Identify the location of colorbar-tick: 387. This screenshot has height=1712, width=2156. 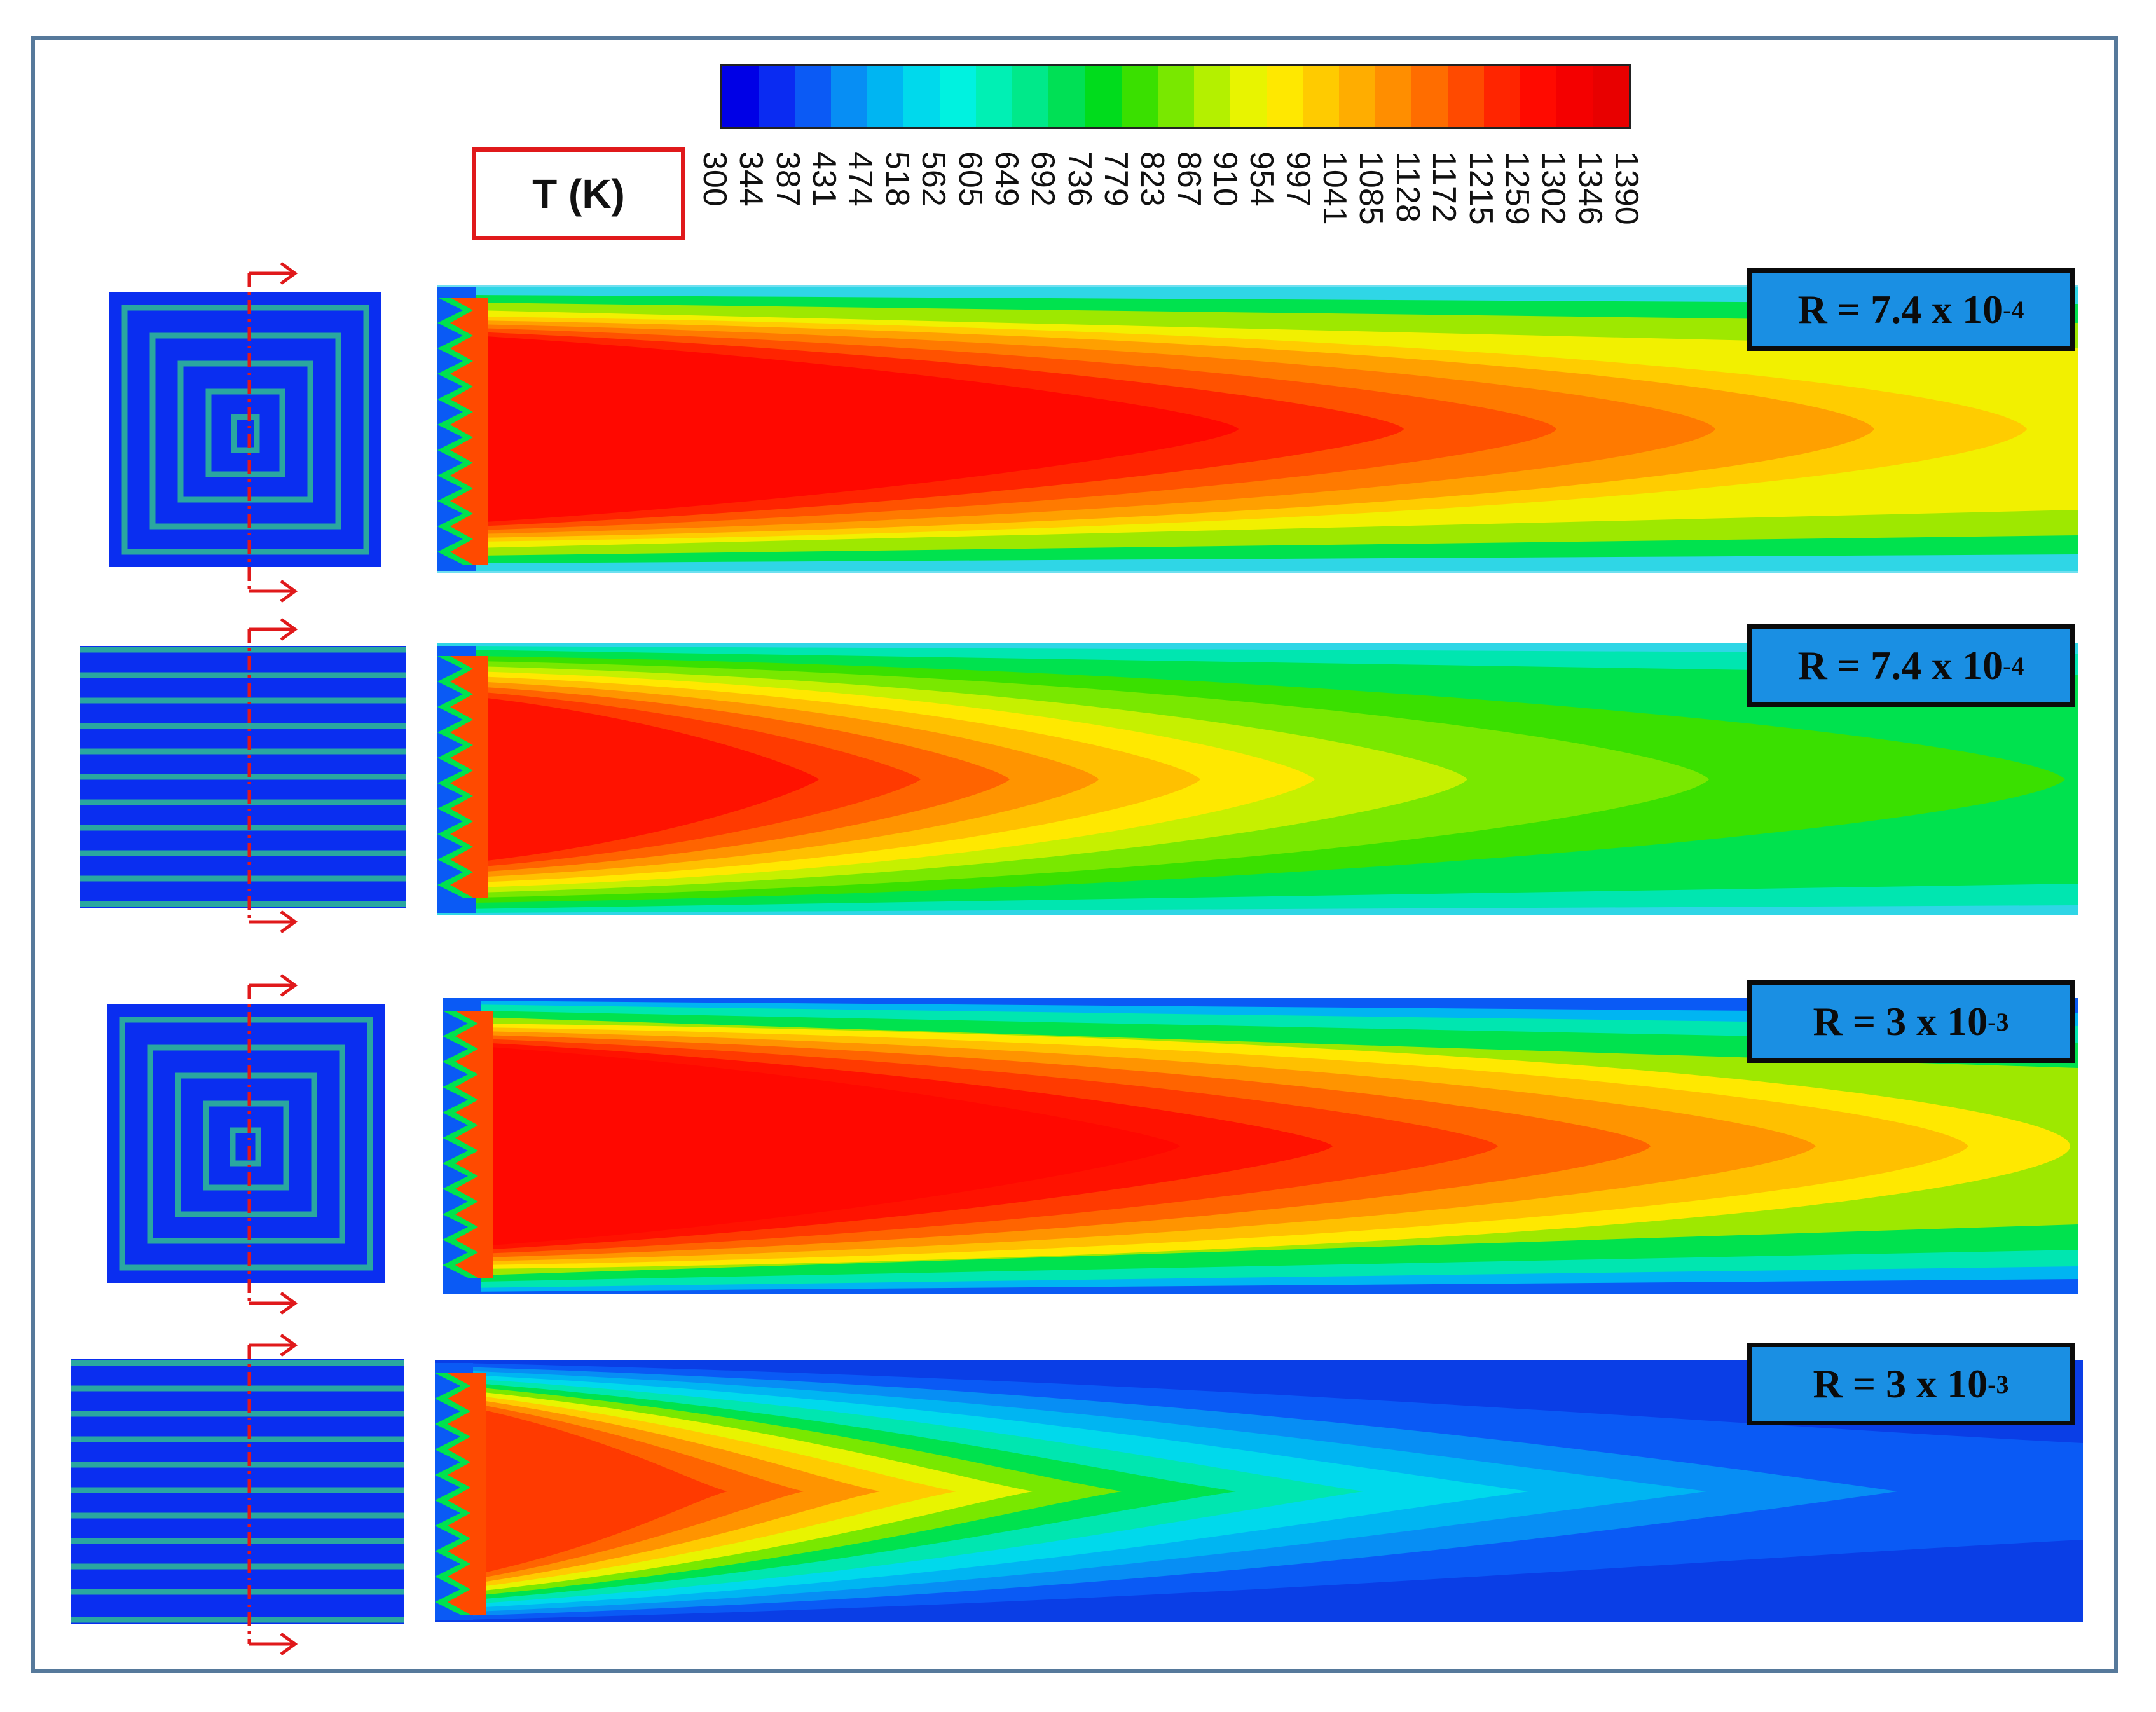
(788, 205).